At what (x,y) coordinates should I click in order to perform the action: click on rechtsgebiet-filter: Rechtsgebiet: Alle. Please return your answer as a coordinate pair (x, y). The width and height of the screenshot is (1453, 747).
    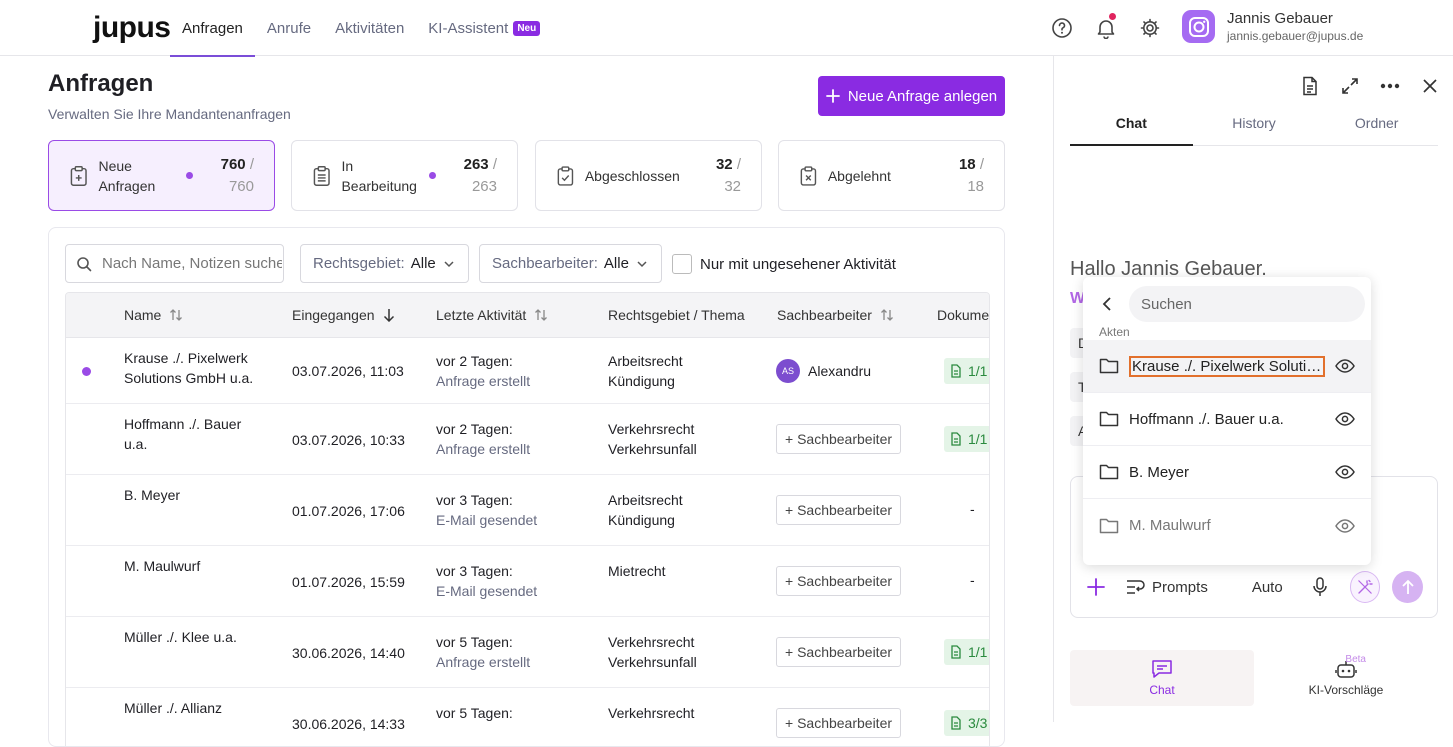
    Looking at the image, I should click on (384, 263).